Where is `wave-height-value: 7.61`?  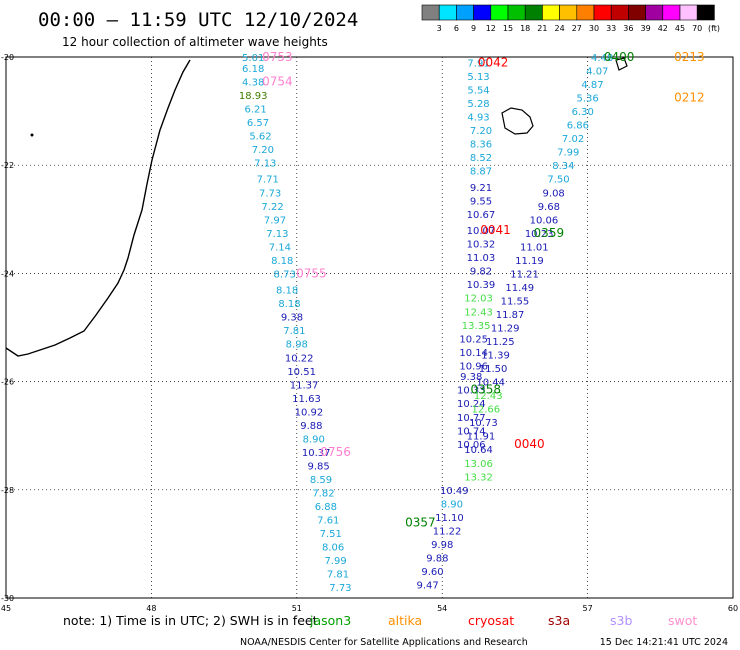 wave-height-value: 7.61 is located at coordinates (328, 521).